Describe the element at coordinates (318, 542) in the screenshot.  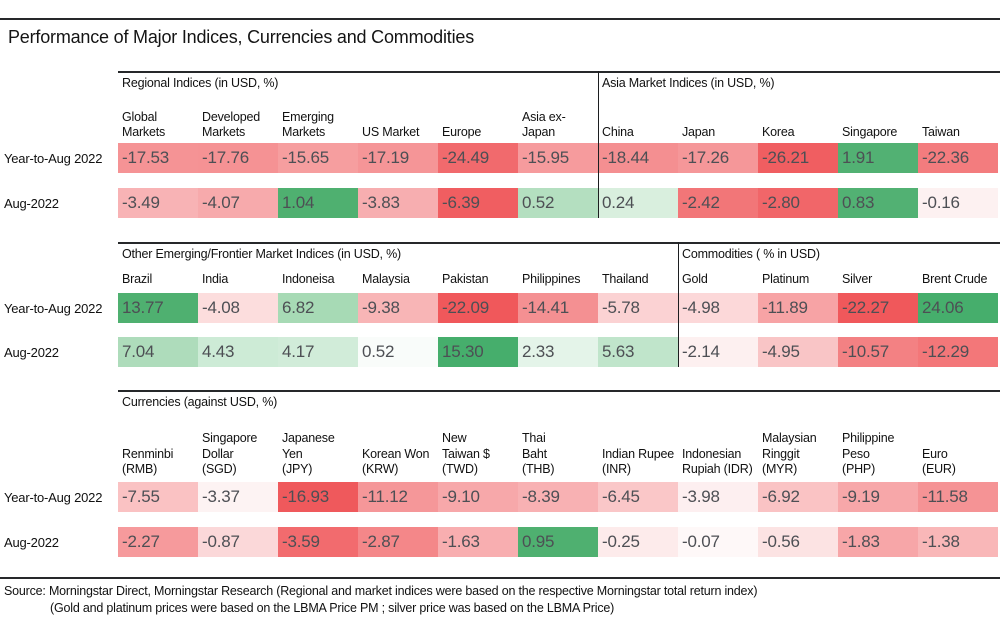
I see `value-cell: -3.59` at that location.